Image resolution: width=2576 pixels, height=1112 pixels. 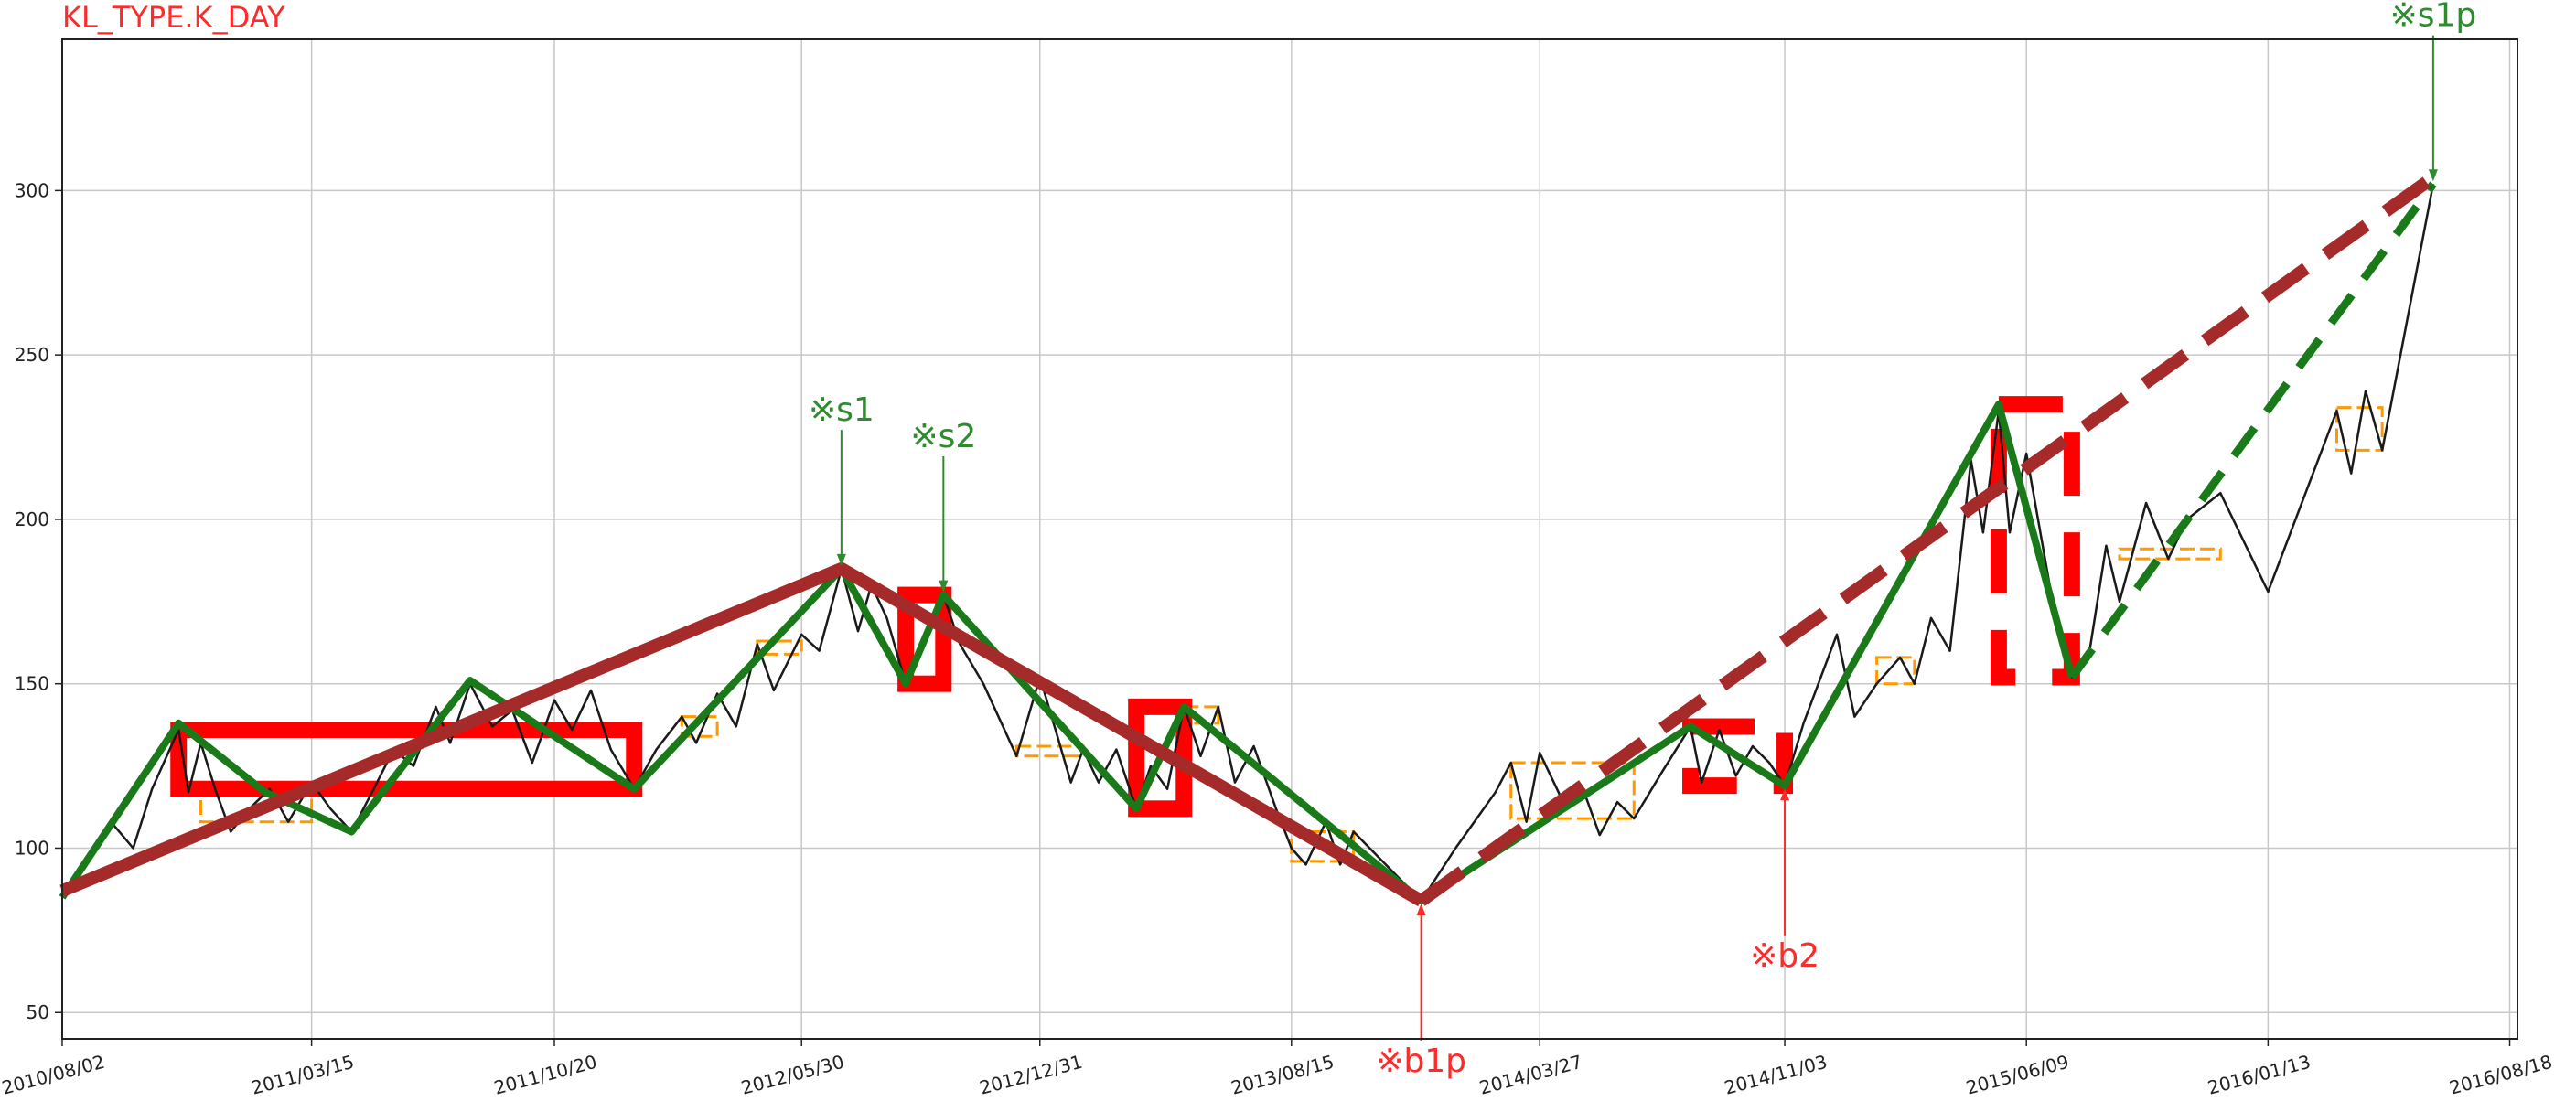 I want to click on bsp-annotation: ※s2, so click(x=943, y=506).